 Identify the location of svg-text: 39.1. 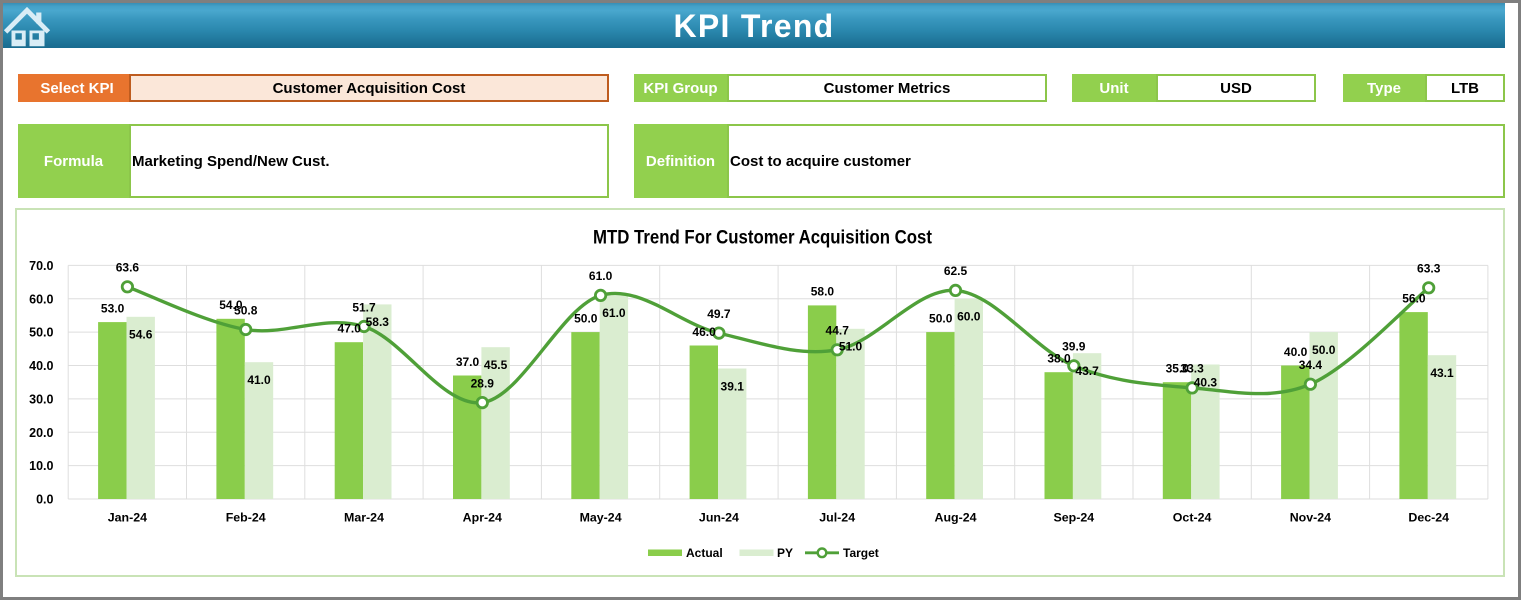
(733, 386).